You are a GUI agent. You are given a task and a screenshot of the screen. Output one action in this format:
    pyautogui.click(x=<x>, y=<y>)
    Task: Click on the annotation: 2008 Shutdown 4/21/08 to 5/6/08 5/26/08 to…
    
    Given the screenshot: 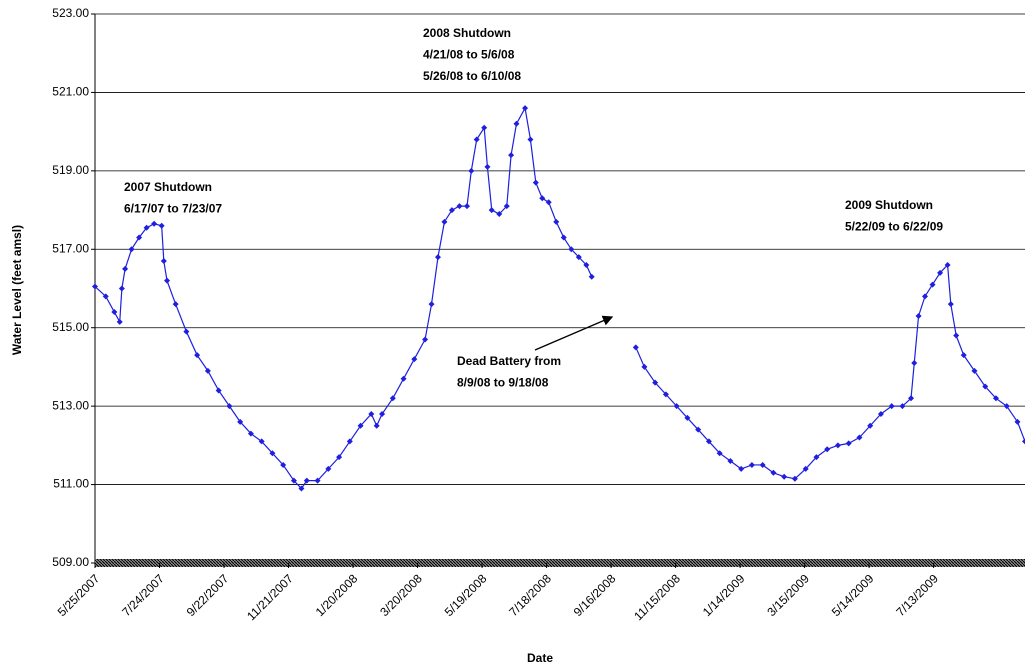 What is the action you would take?
    pyautogui.click(x=472, y=54)
    